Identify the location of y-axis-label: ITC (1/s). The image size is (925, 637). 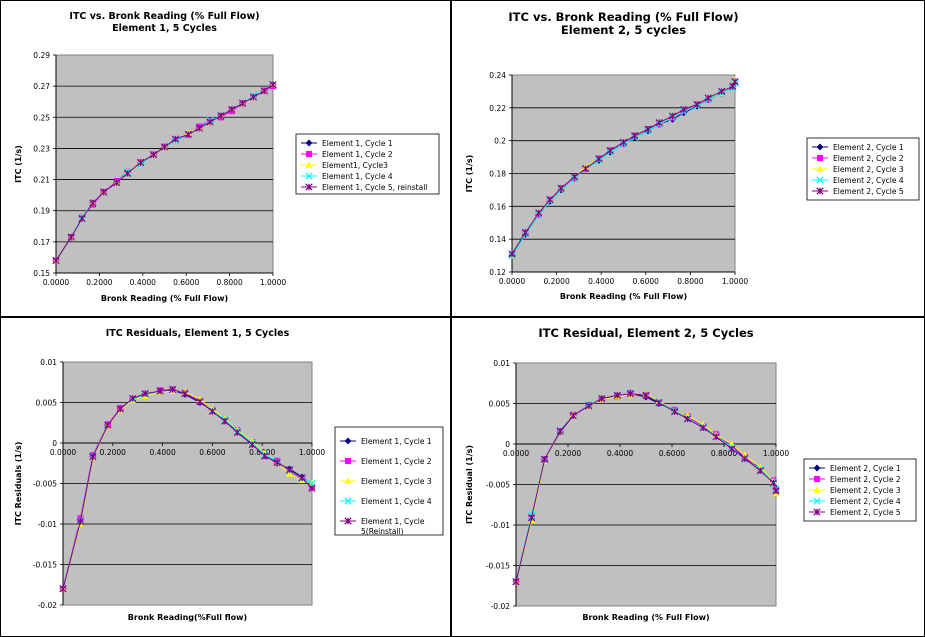
(469, 174).